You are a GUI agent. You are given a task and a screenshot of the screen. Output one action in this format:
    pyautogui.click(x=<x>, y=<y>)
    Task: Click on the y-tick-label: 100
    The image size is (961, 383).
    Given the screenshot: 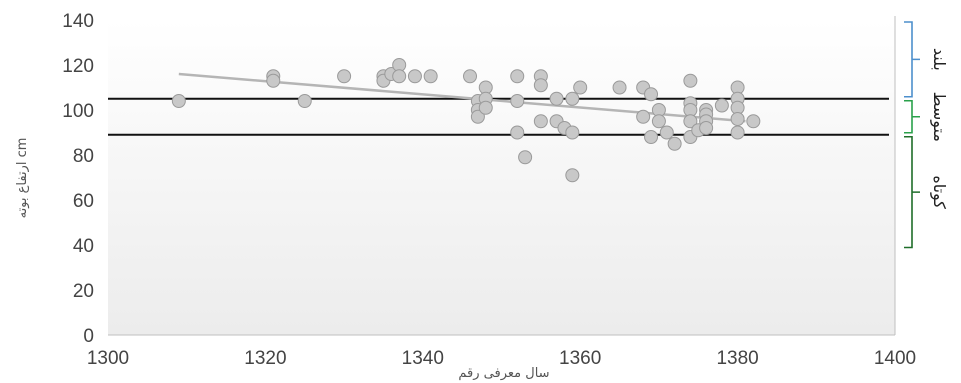 What is the action you would take?
    pyautogui.click(x=78, y=111)
    